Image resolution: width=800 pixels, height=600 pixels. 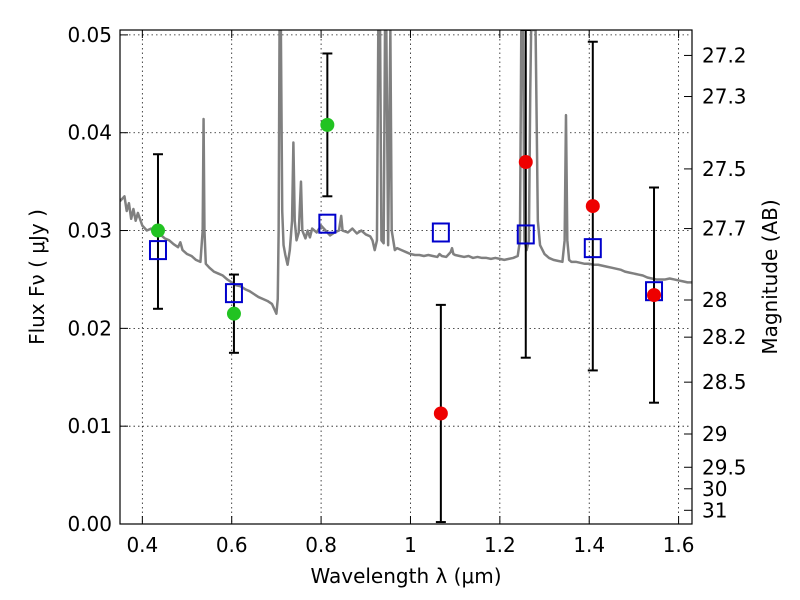 I want to click on right-tick-label: 27.3, so click(x=724, y=97).